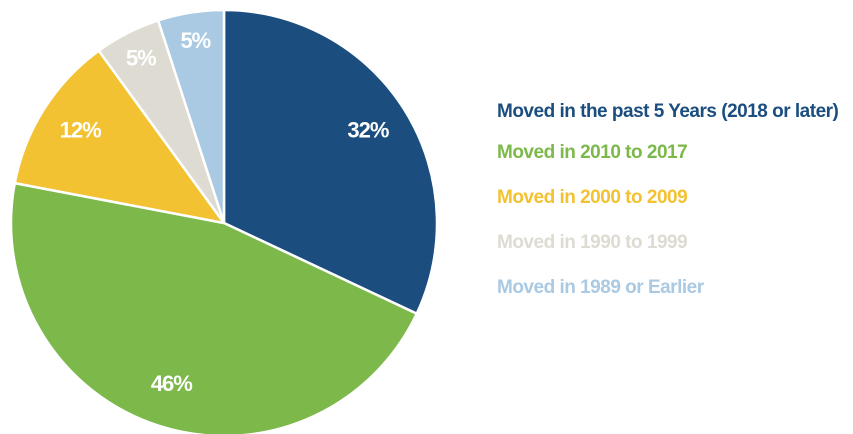  What do you see at coordinates (171, 383) in the screenshot?
I see `data-label: 46%` at bounding box center [171, 383].